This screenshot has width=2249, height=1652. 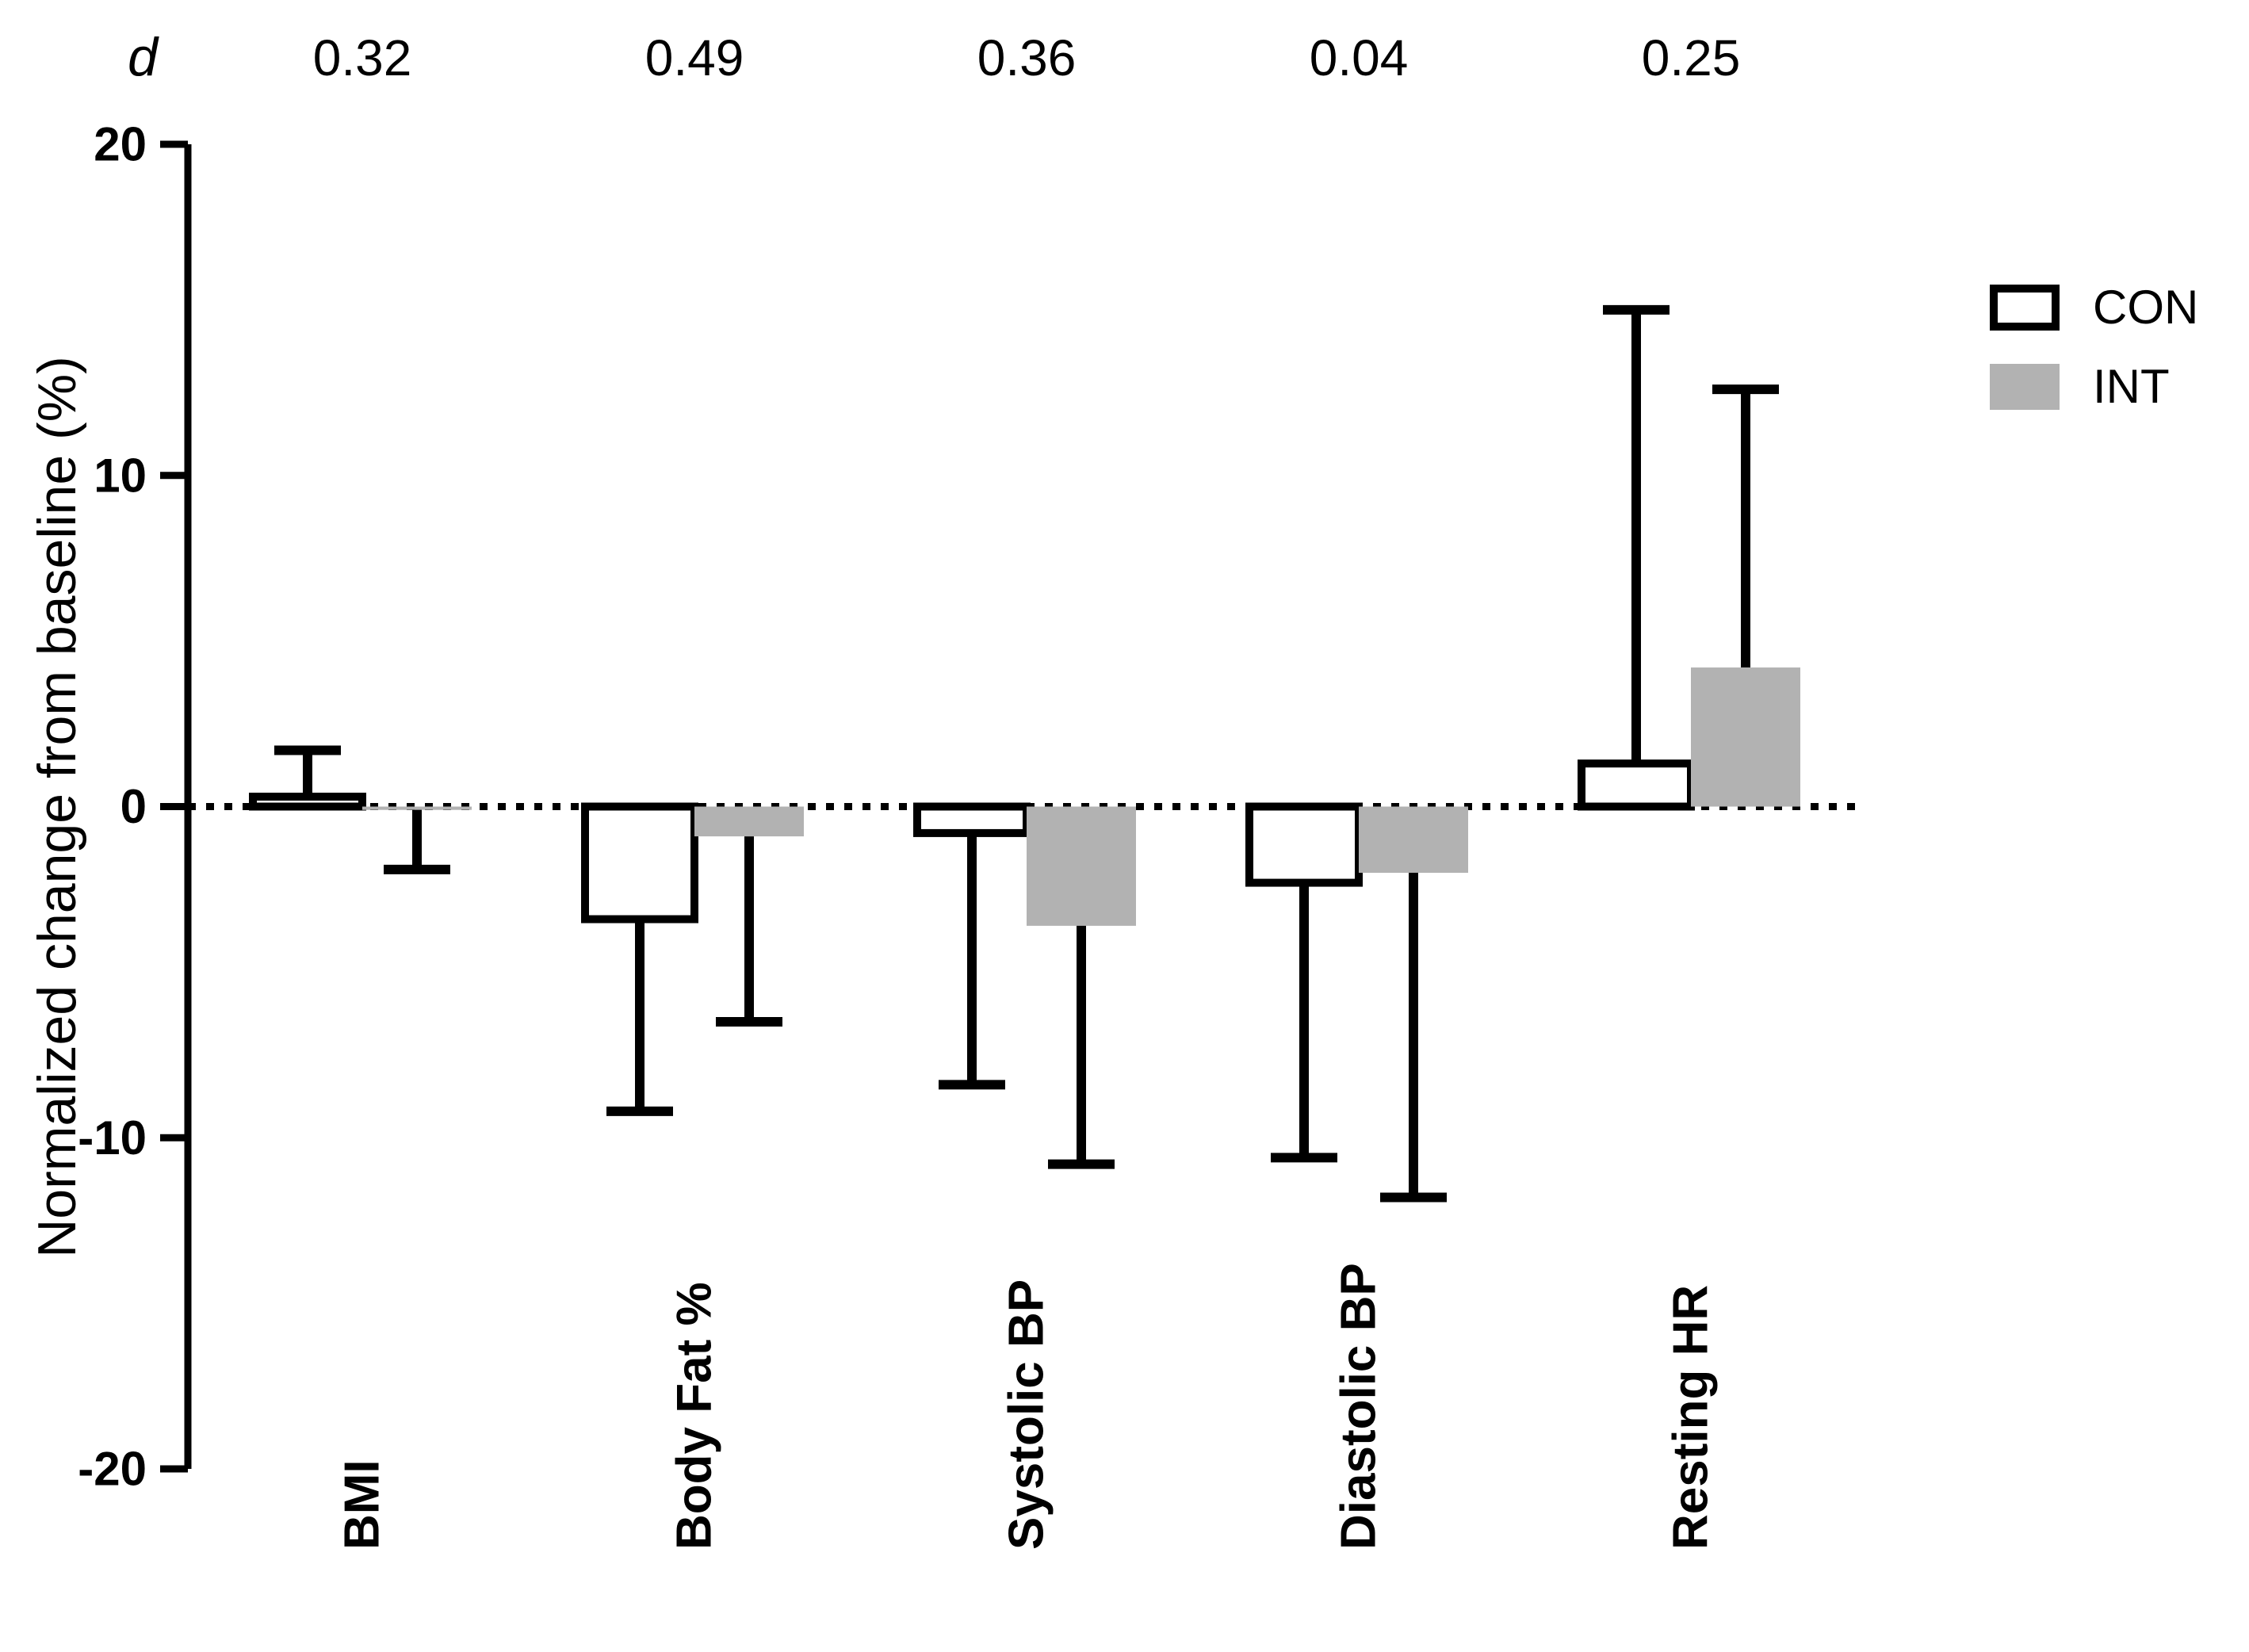 I want to click on legend-item-int: INT, so click(x=2094, y=387).